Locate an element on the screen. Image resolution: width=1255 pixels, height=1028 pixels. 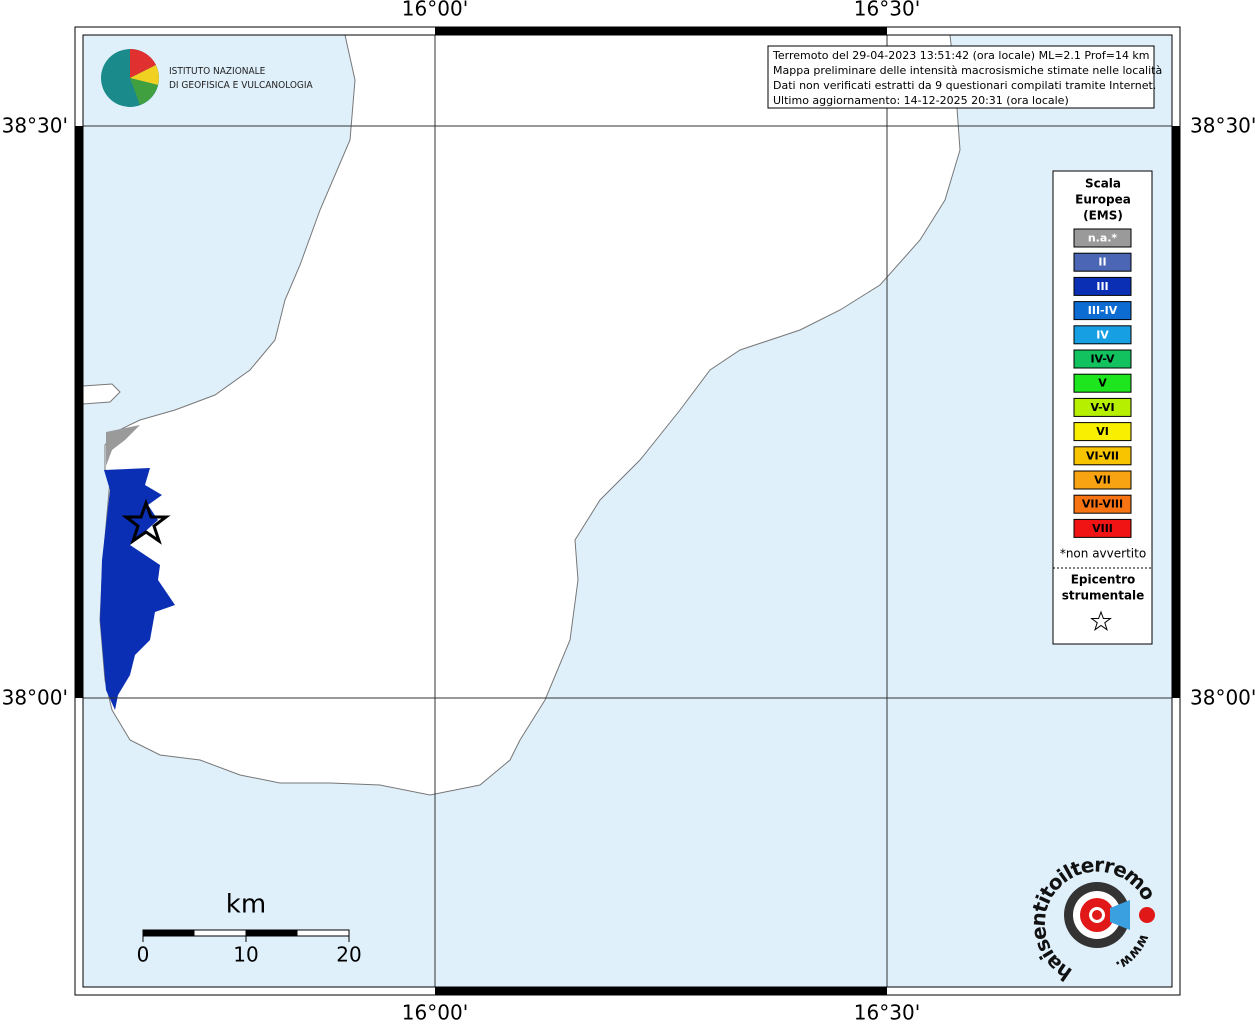
legend-label: VI is located at coordinates (1102, 431).